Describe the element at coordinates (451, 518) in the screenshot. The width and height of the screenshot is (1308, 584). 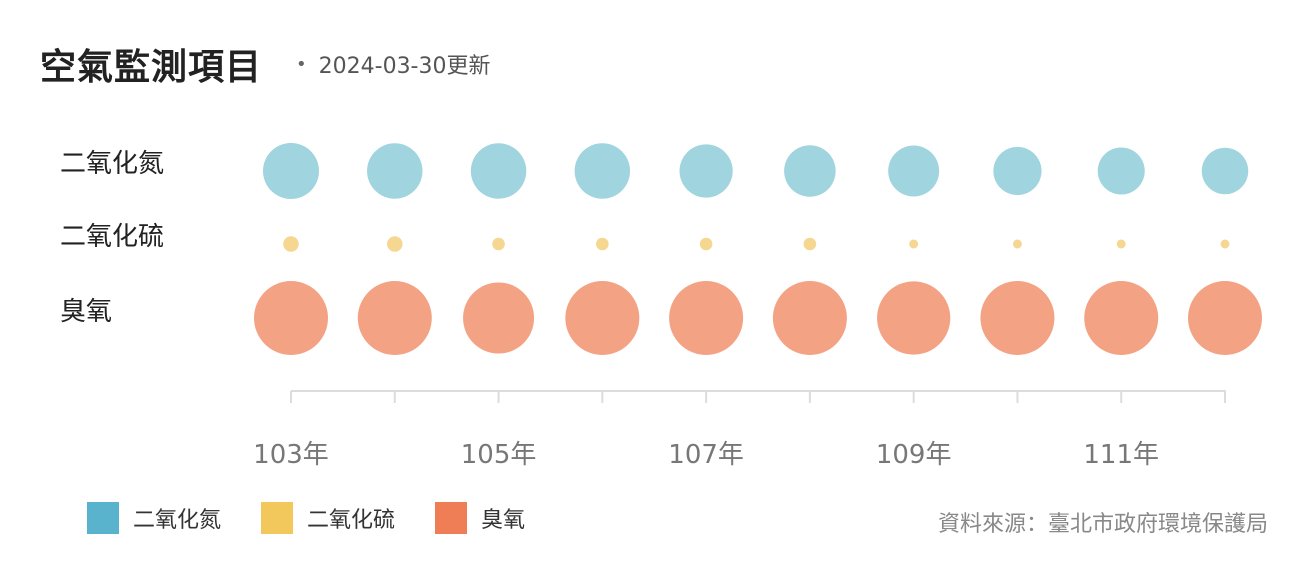
I see `legend-swatch-o3` at that location.